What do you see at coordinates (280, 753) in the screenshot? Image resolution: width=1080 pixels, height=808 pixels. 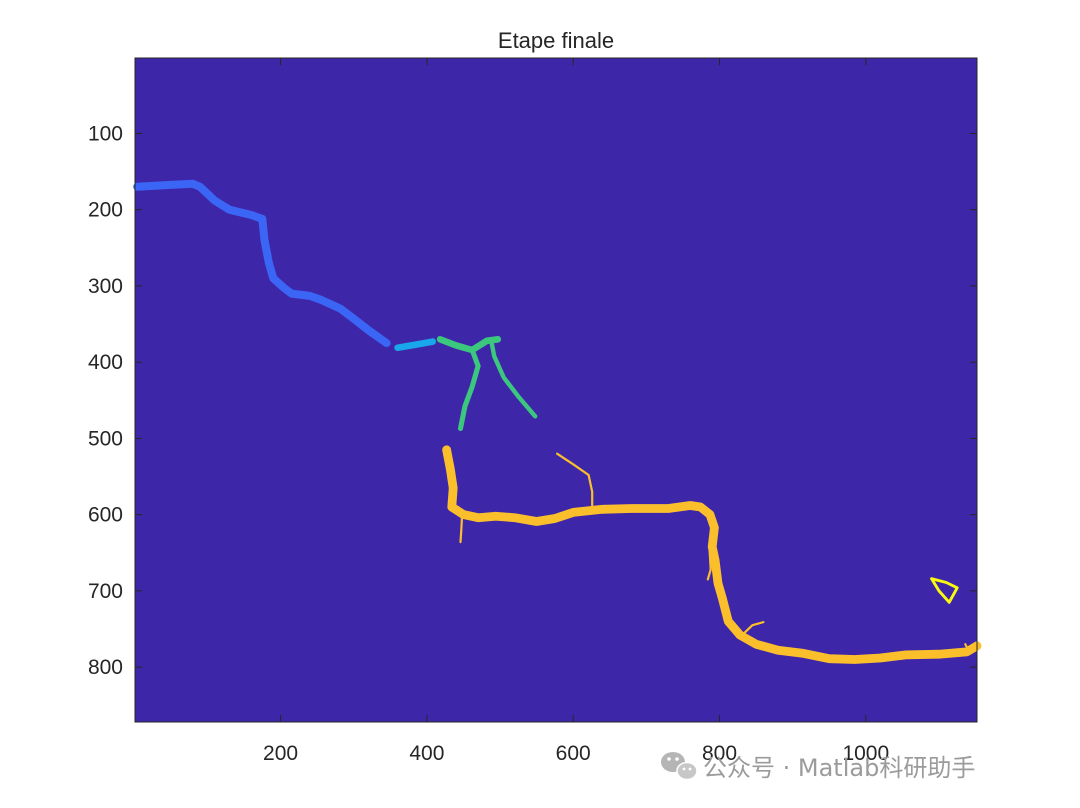 I see `x-tick-label: 200` at bounding box center [280, 753].